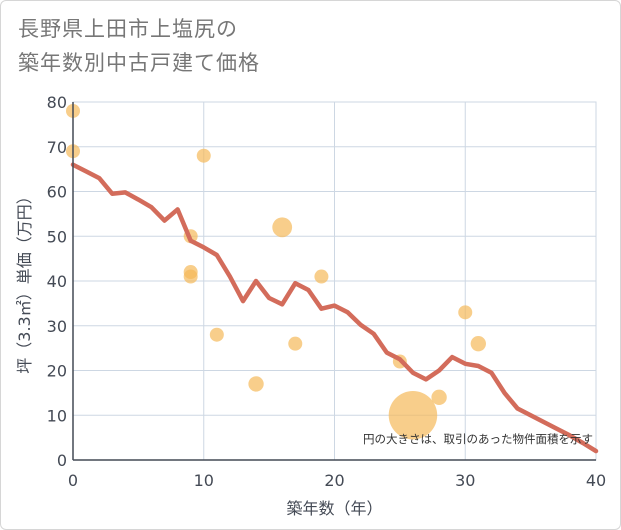 This screenshot has height=530, width=621. What do you see at coordinates (57, 326) in the screenshot?
I see `y-tick-label: 30` at bounding box center [57, 326].